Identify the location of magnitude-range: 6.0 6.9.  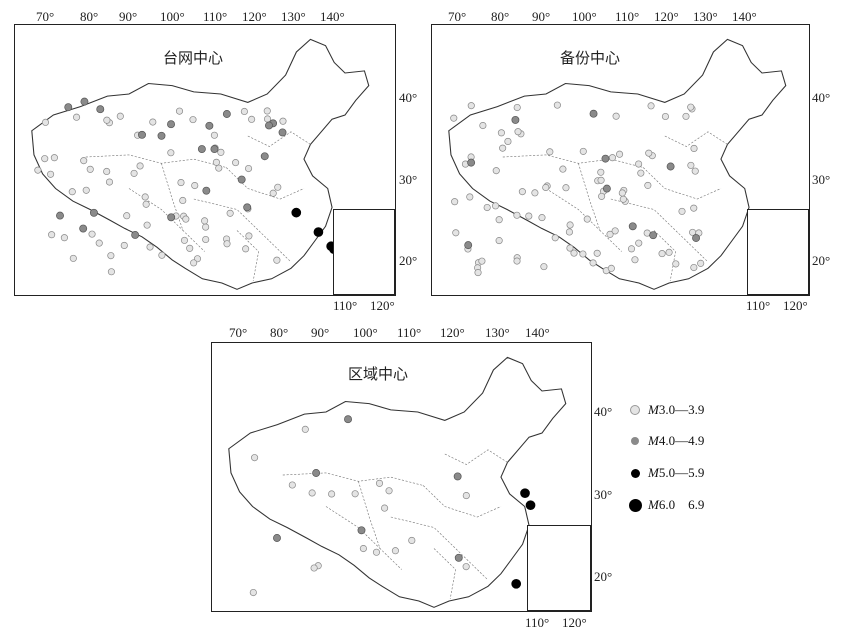
(681, 504).